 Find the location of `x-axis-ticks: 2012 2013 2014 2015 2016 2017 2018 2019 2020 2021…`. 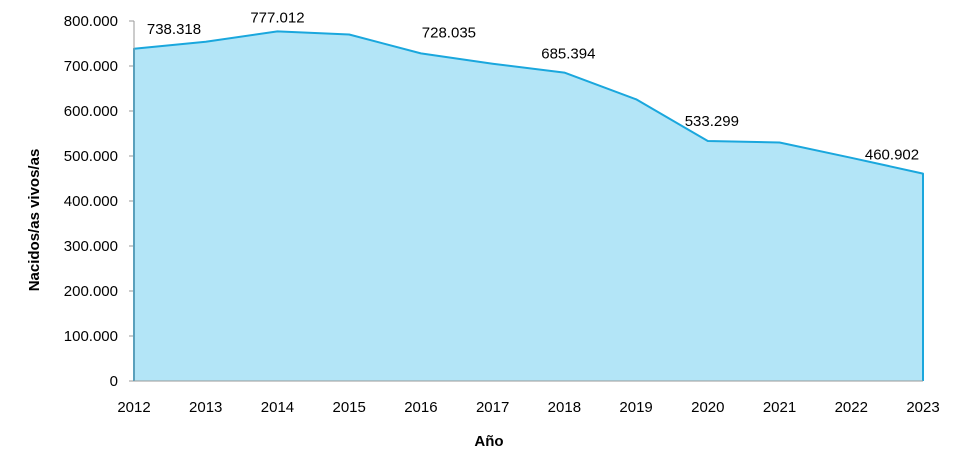

x-axis-ticks: 2012 2013 2014 2015 2016 2017 2018 2019 2020 2021… is located at coordinates (528, 407).